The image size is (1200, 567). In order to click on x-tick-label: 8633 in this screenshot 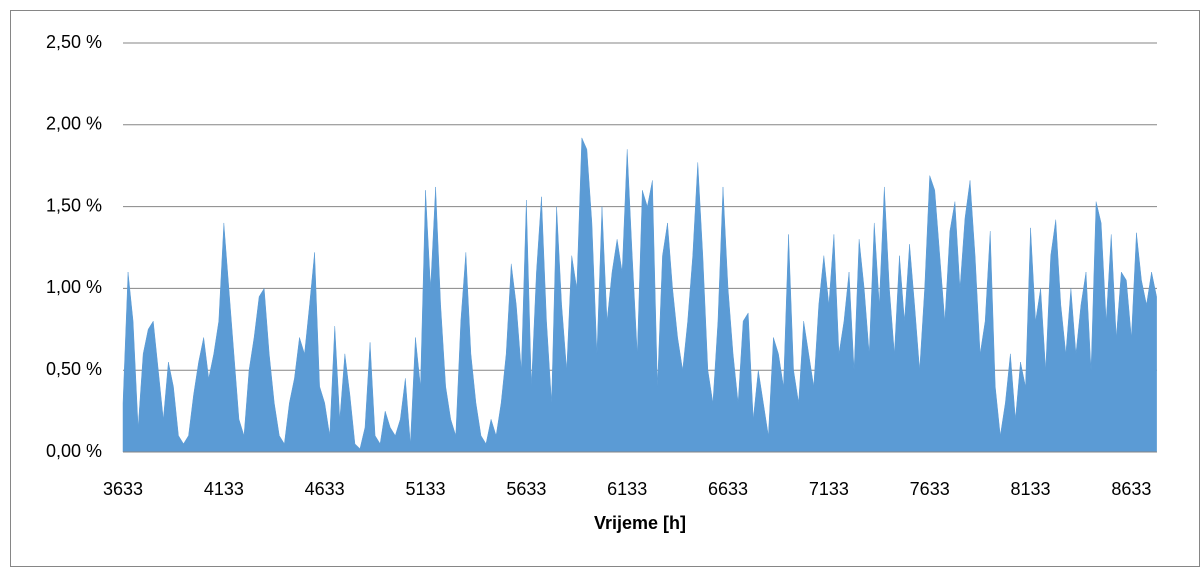, I will do `click(1131, 489)`.